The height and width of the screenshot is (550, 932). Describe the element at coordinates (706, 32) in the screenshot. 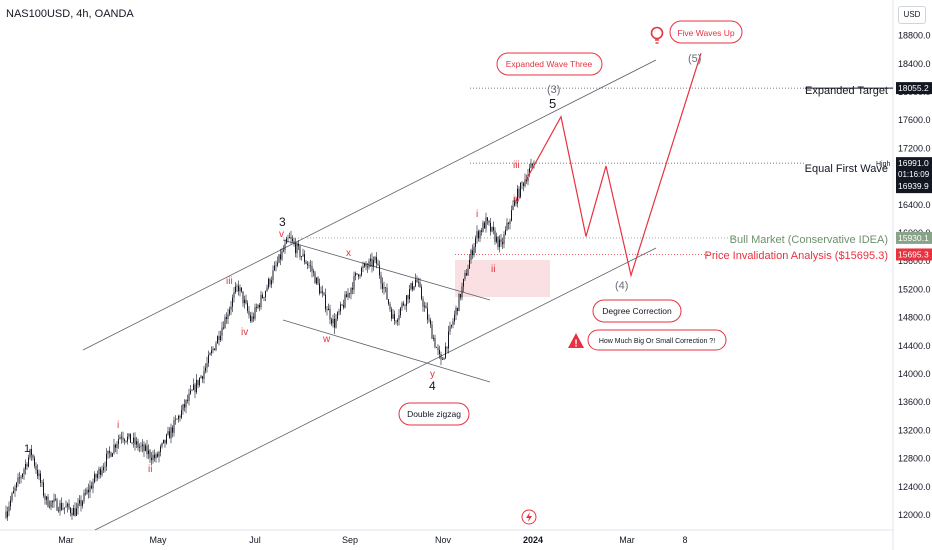

I see `callout-five-waves-up: Five Waves Up` at that location.